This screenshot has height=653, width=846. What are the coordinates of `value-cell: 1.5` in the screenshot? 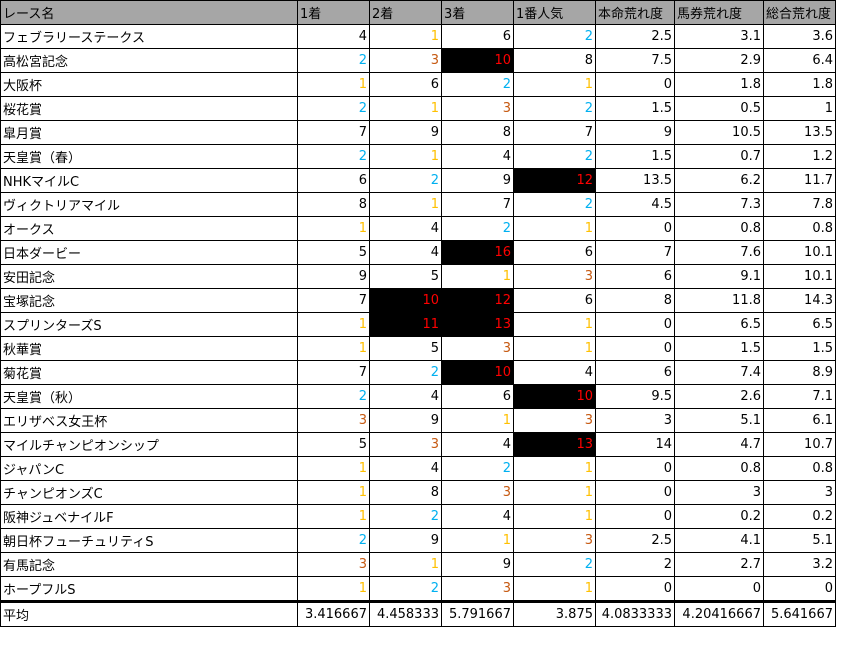 It's located at (635, 108).